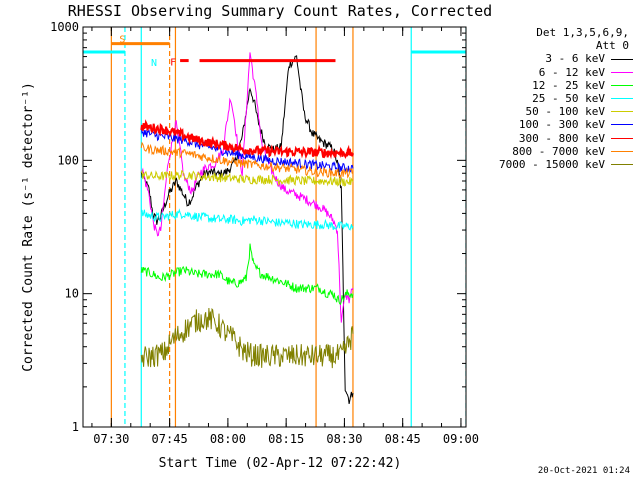 Image resolution: width=640 pixels, height=480 pixels. Describe the element at coordinates (583, 471) in the screenshot. I see `generation-timestamp: 20-Oct-2021 01:24` at that location.